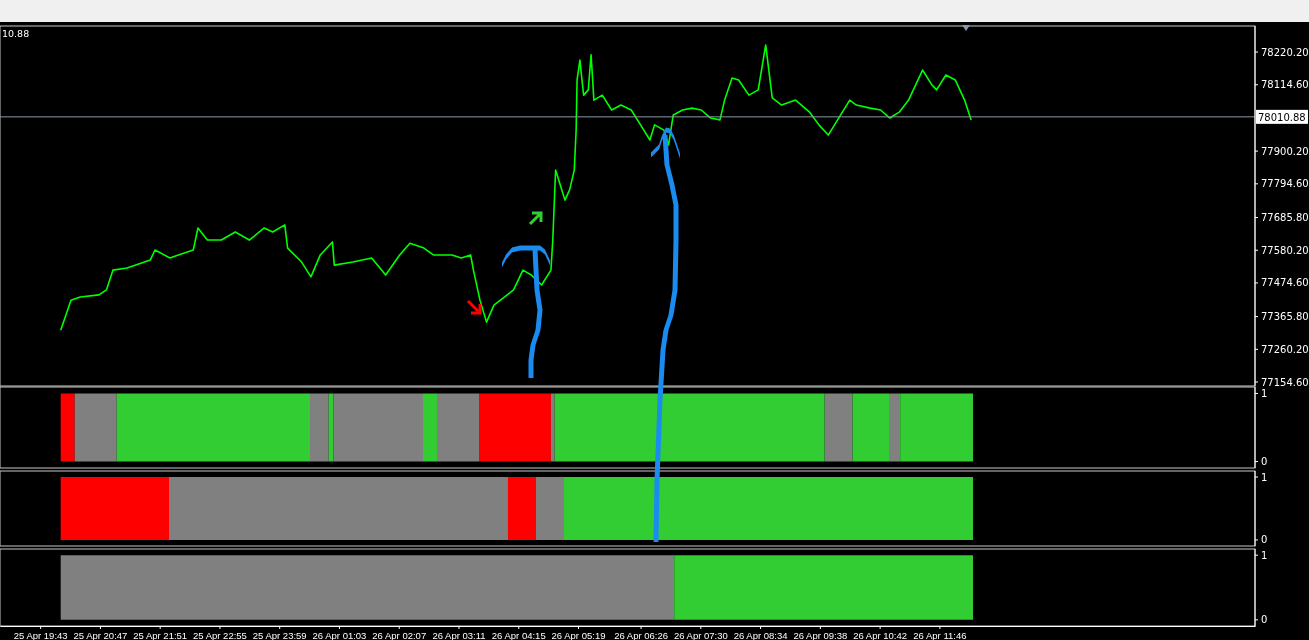  I want to click on y-tick-label: 77685.80, so click(1285, 218).